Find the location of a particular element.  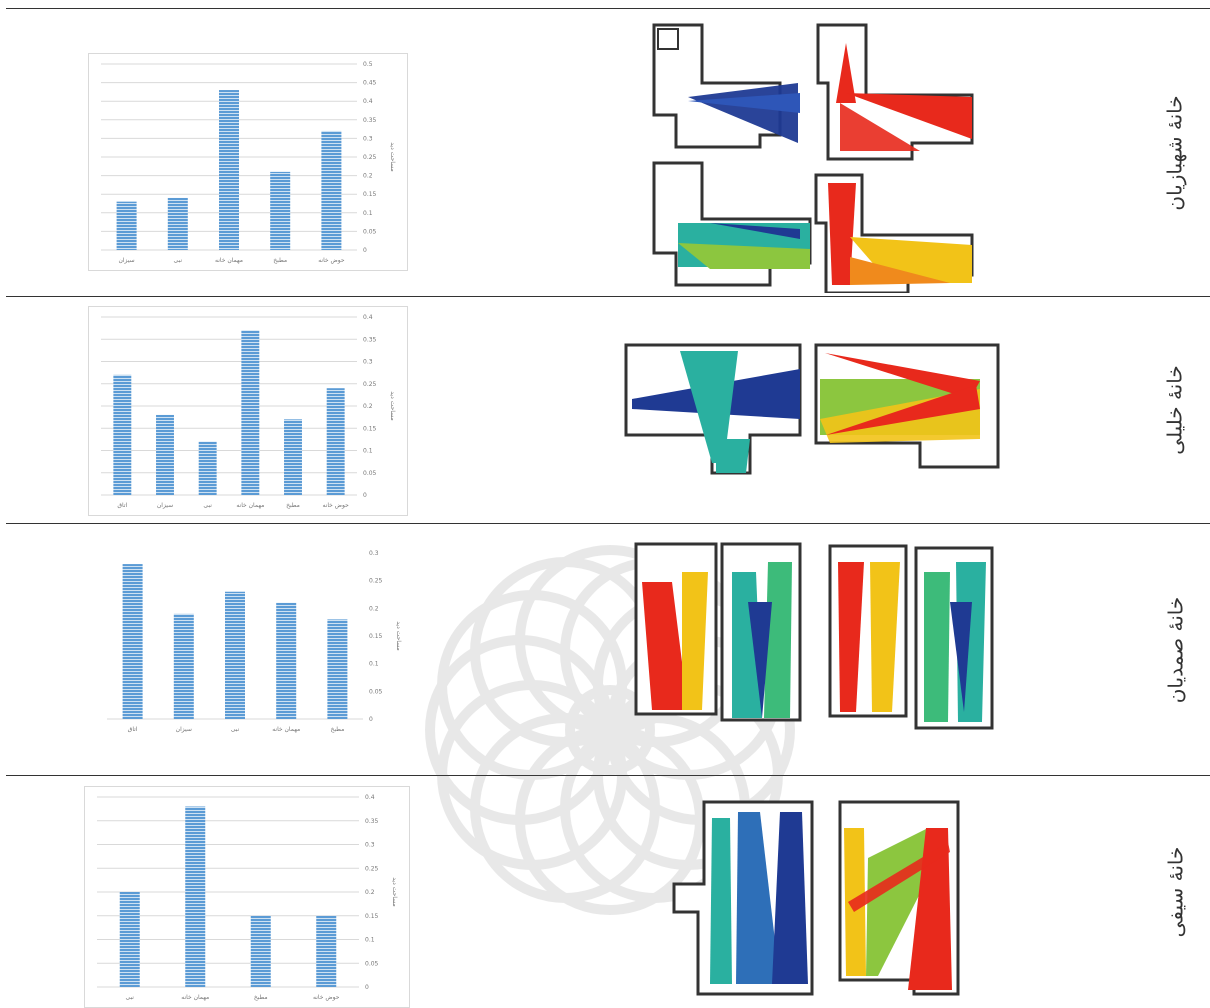

x-tick-label: نبی is located at coordinates (130, 997).